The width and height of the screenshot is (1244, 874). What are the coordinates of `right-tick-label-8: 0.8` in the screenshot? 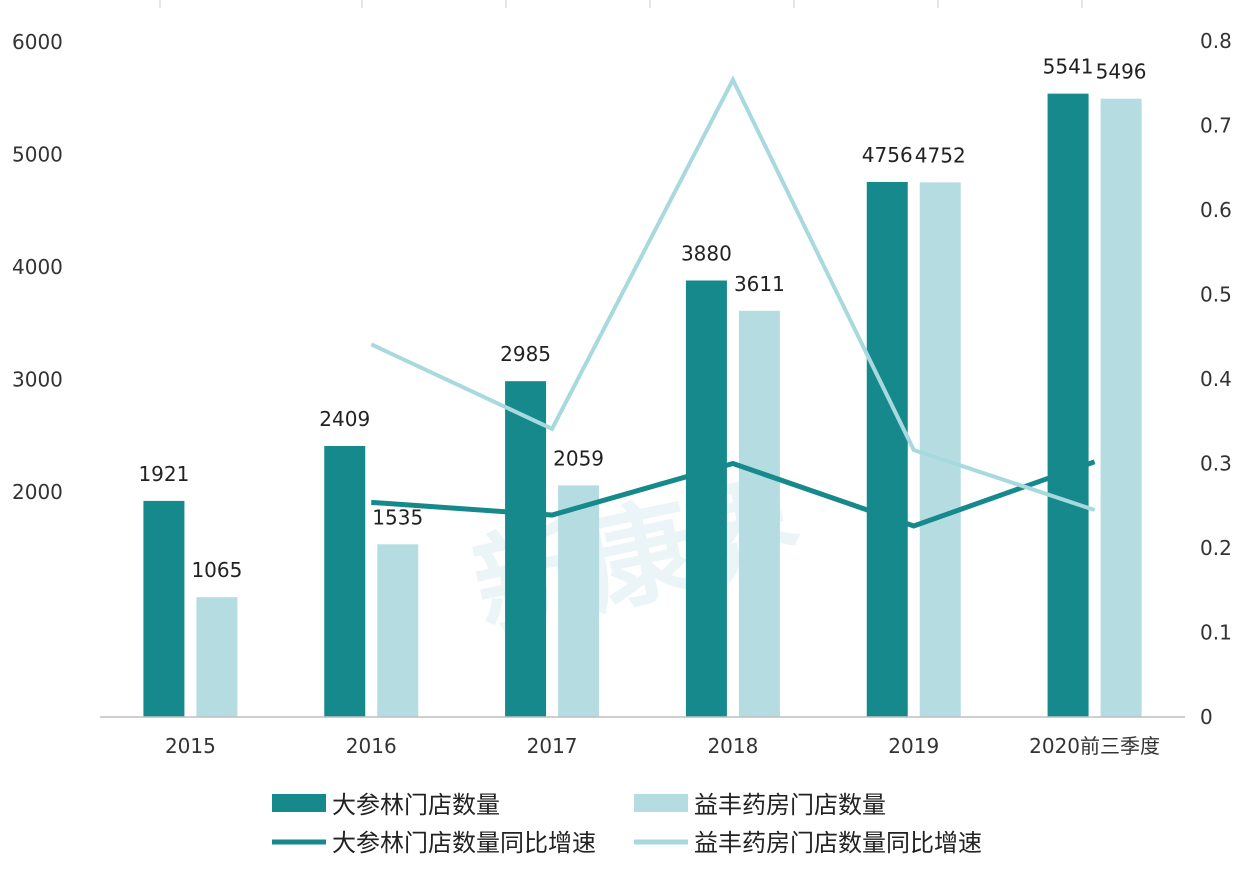 It's located at (1216, 41).